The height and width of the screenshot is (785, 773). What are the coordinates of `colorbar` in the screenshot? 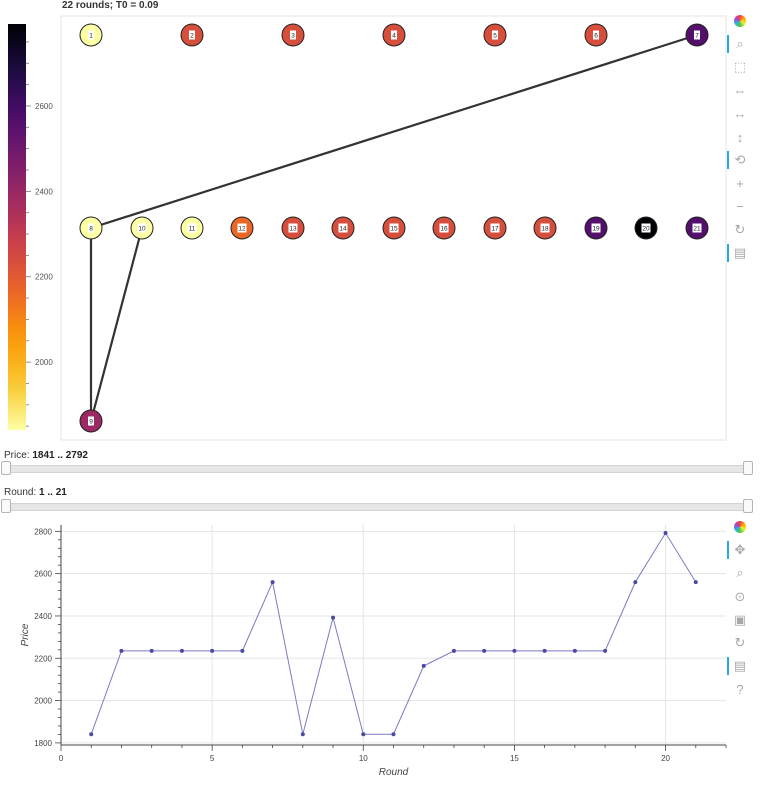 It's located at (17, 227).